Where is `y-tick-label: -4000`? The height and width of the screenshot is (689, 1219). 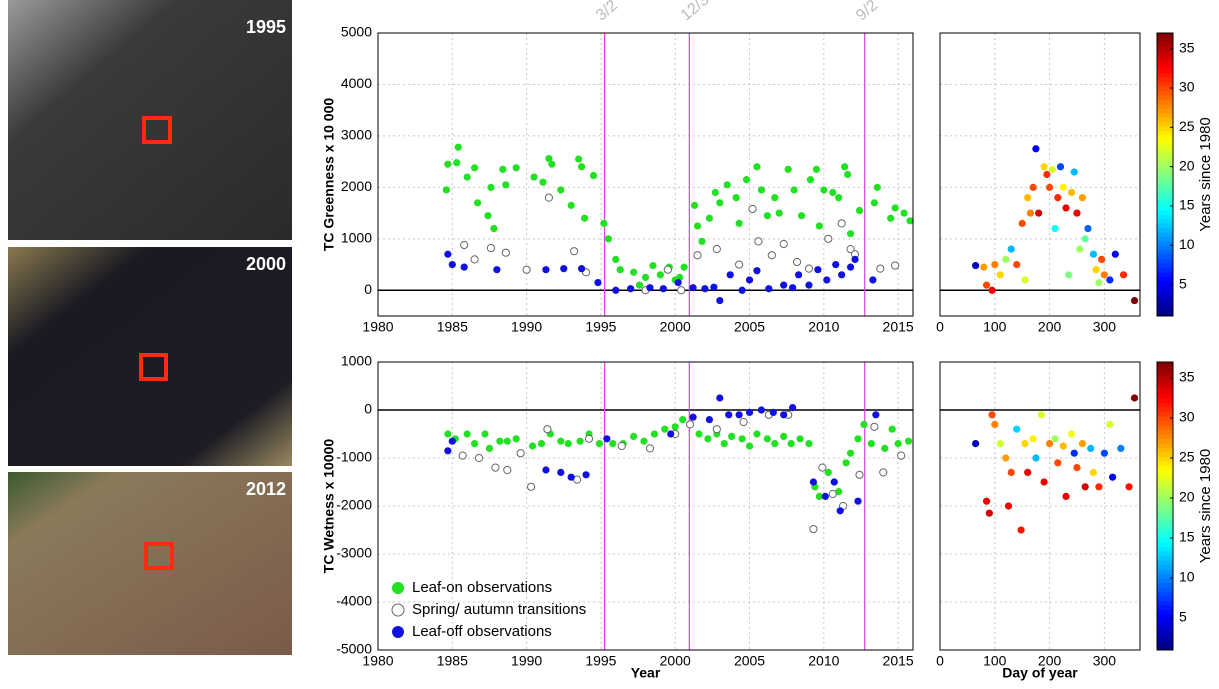 y-tick-label: -4000 is located at coordinates (354, 601).